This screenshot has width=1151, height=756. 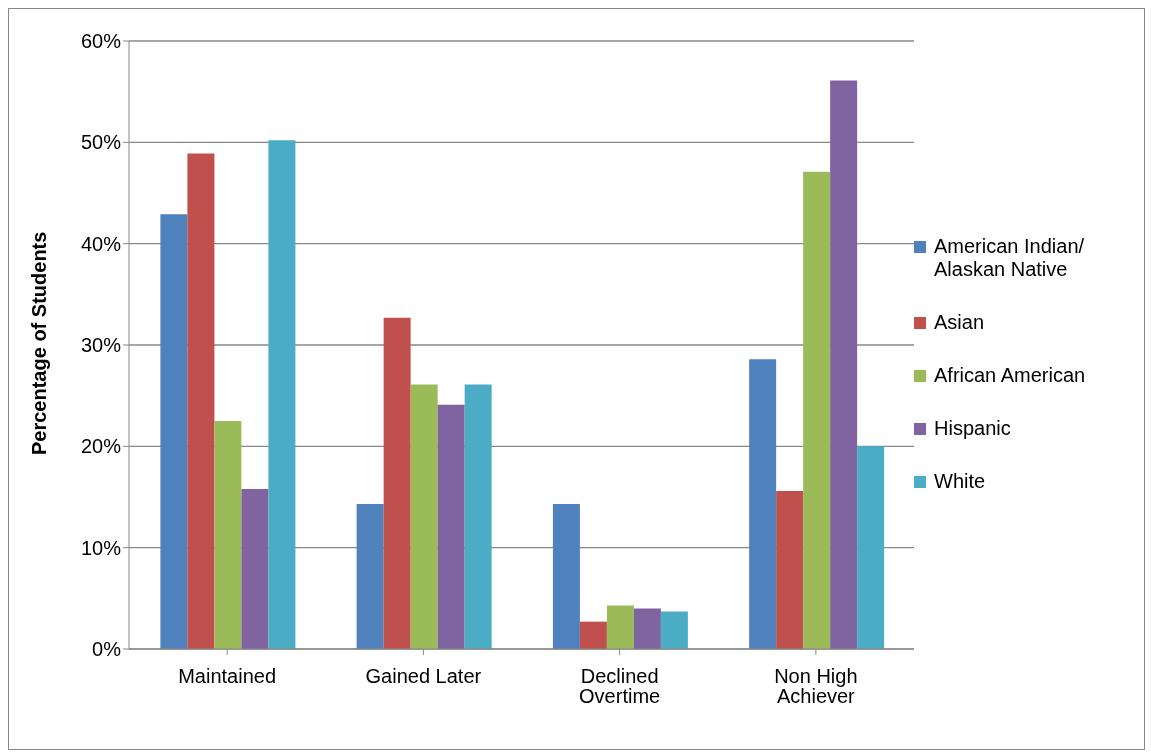 What do you see at coordinates (960, 481) in the screenshot?
I see `legend-label: White` at bounding box center [960, 481].